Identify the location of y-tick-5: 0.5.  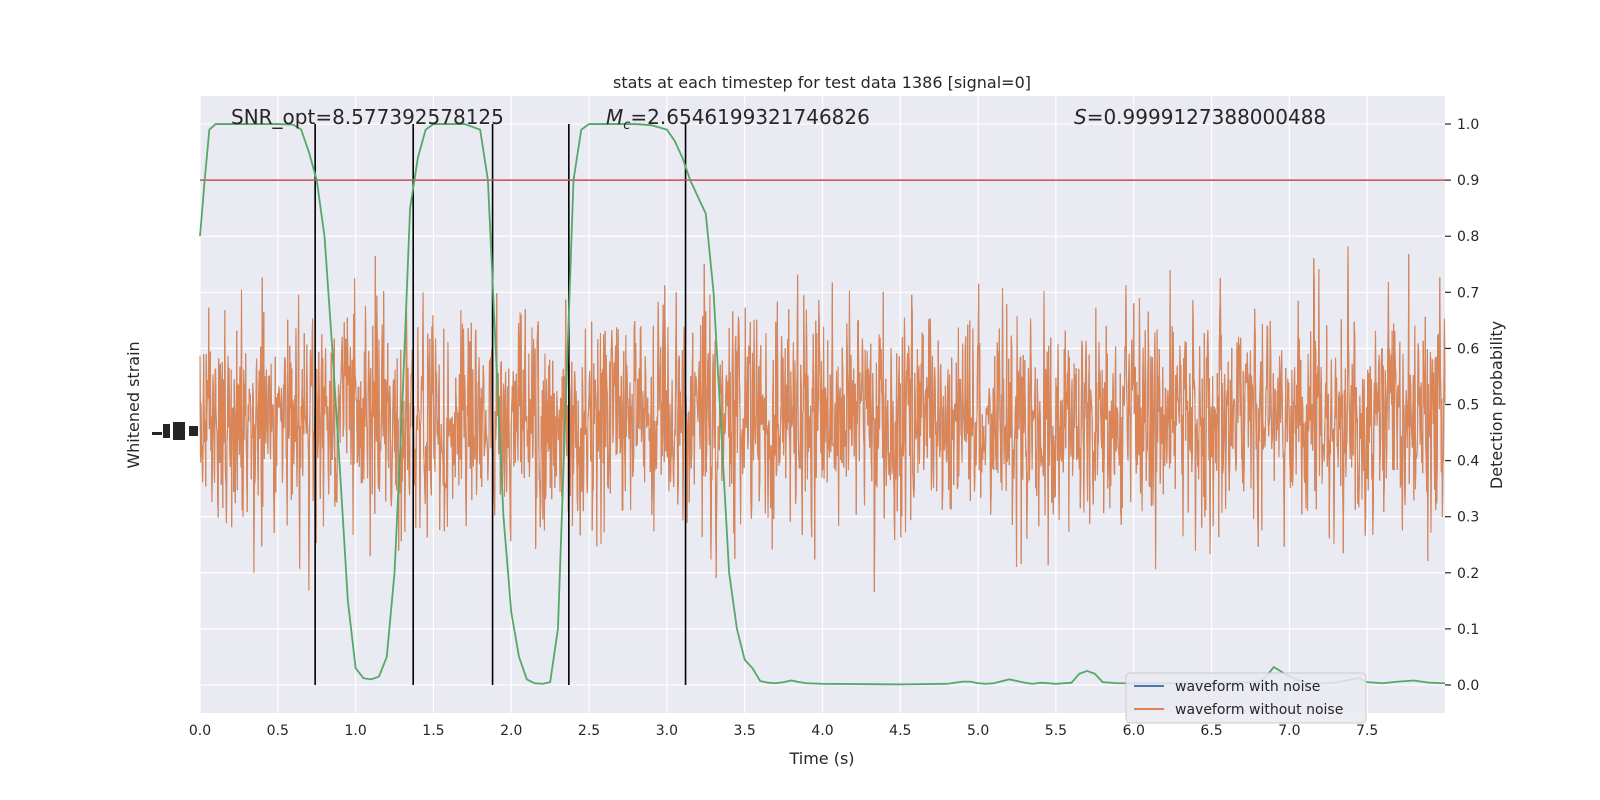
(1468, 406).